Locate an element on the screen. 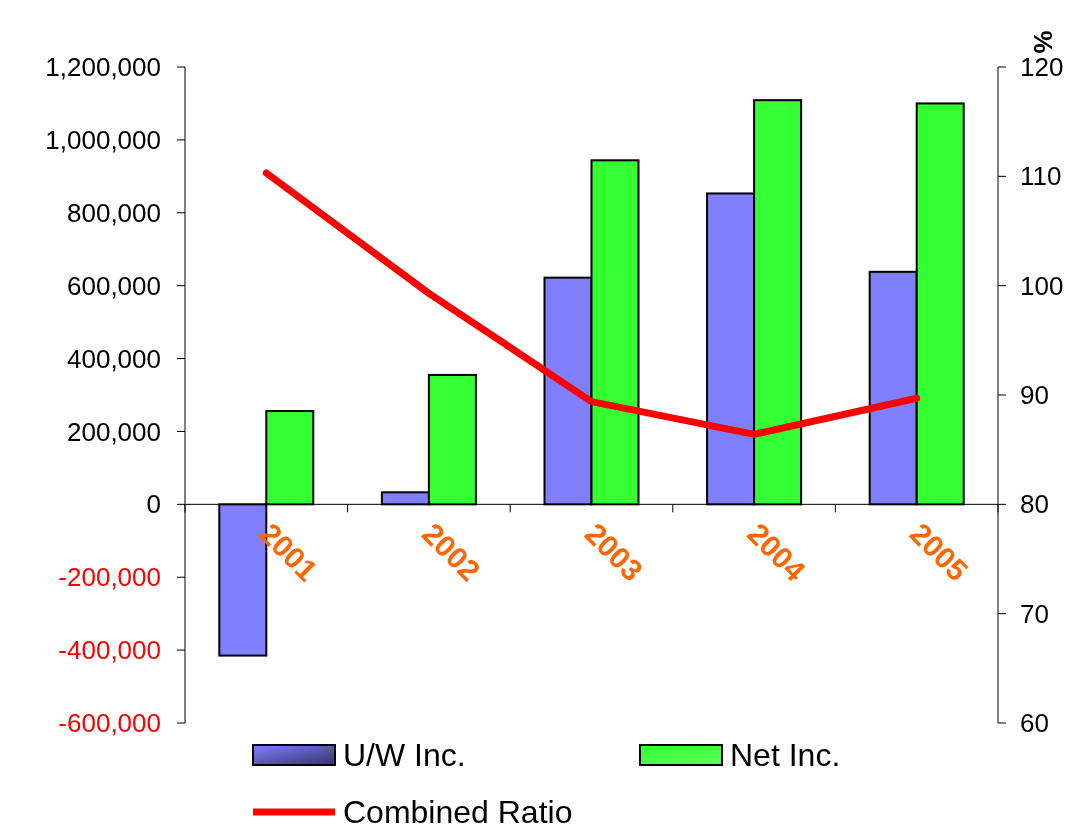 This screenshot has width=1082, height=827. y-tick-label: 0 is located at coordinates (153, 504).